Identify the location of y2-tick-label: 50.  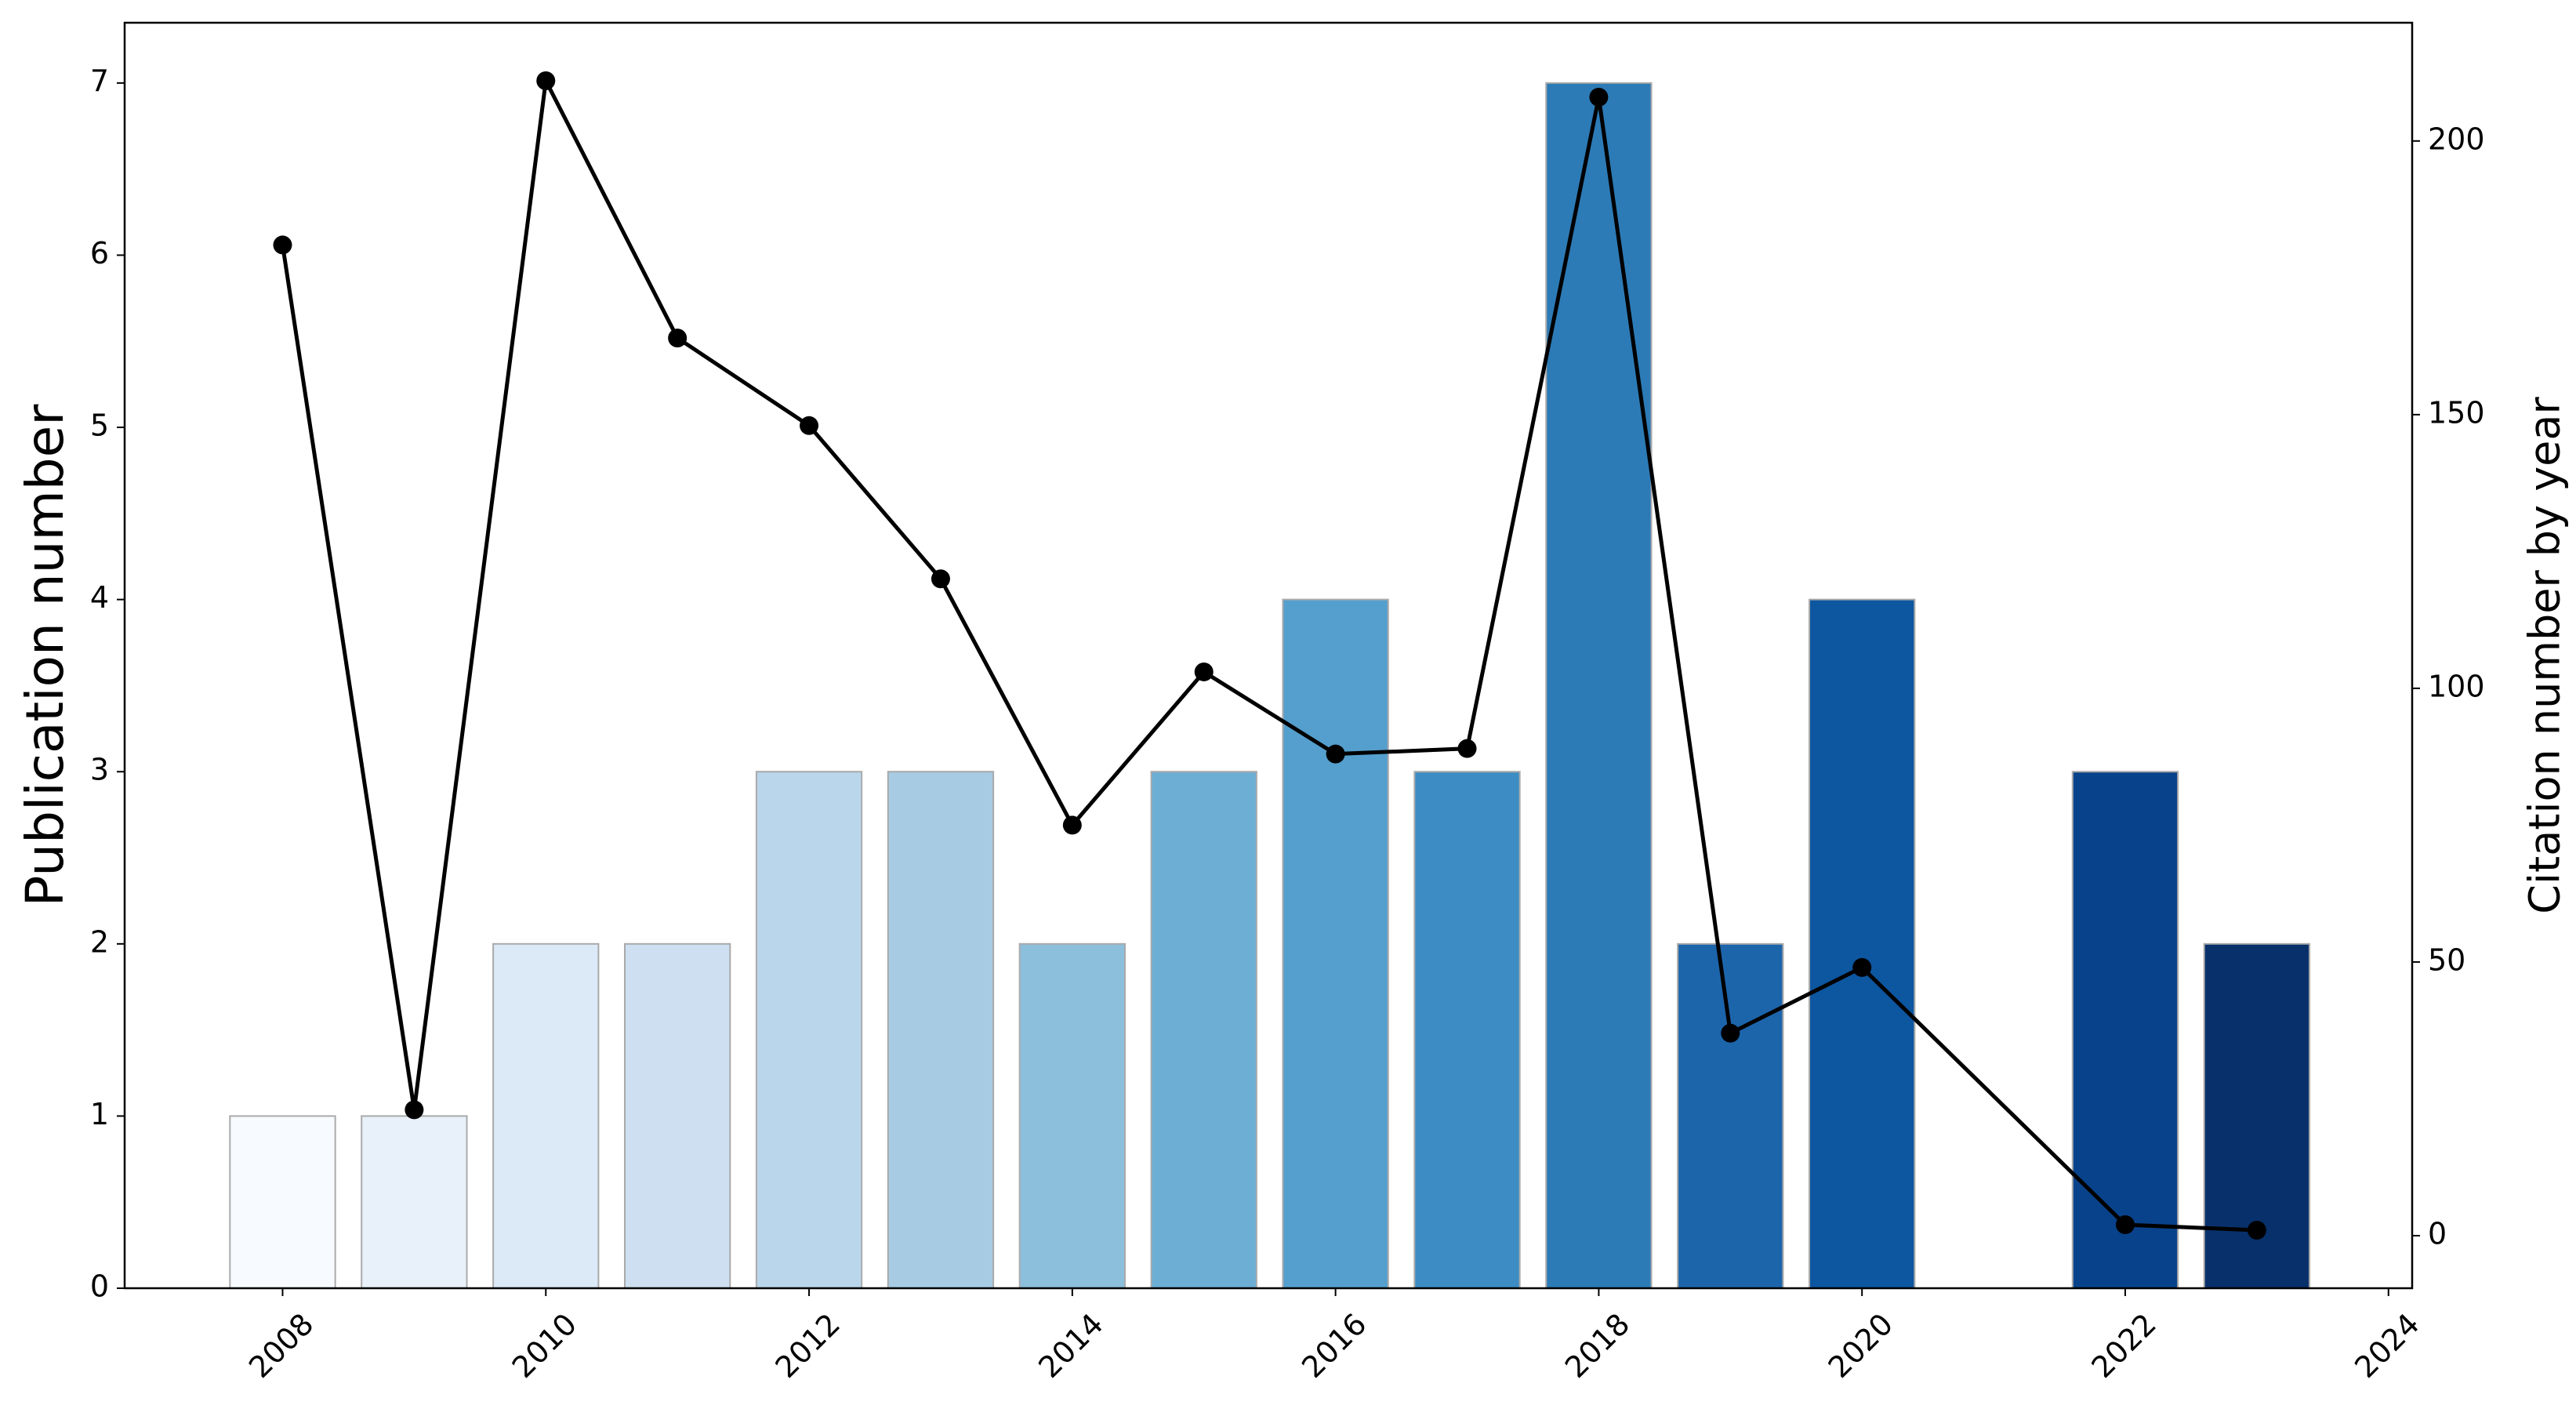
(2447, 959).